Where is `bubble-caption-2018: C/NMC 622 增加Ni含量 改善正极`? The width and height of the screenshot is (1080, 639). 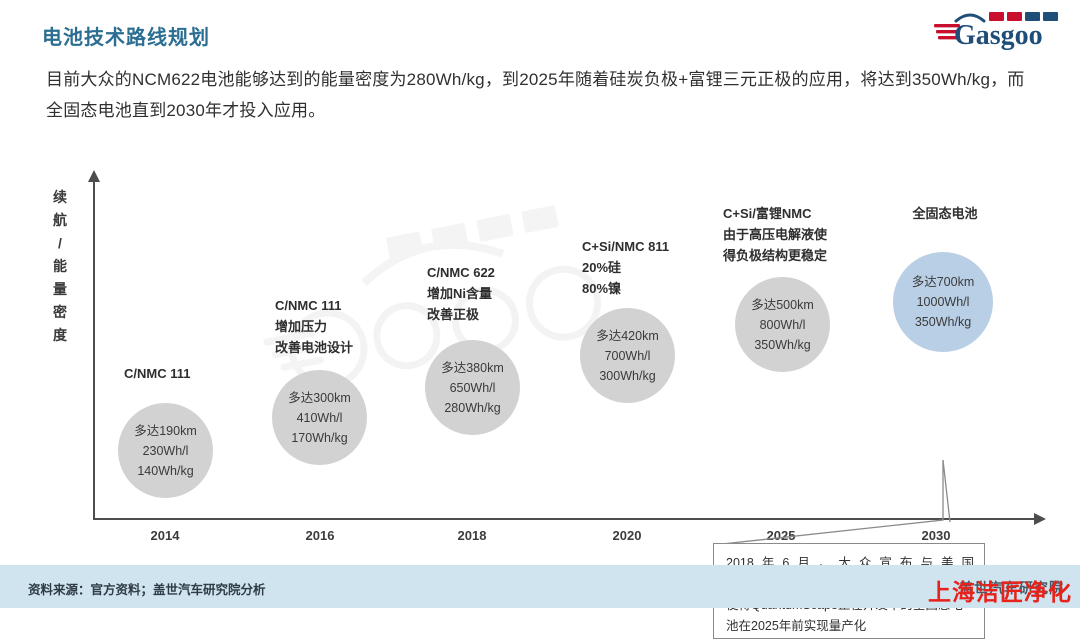
bubble-caption-2018: C/NMC 622 增加Ni含量 改善正极 is located at coordinates (461, 293).